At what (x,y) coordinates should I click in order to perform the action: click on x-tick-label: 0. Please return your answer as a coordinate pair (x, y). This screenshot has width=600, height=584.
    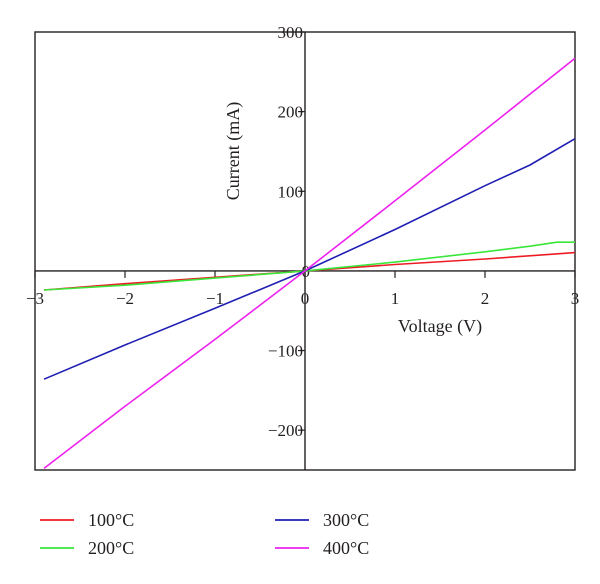
    Looking at the image, I should click on (305, 298).